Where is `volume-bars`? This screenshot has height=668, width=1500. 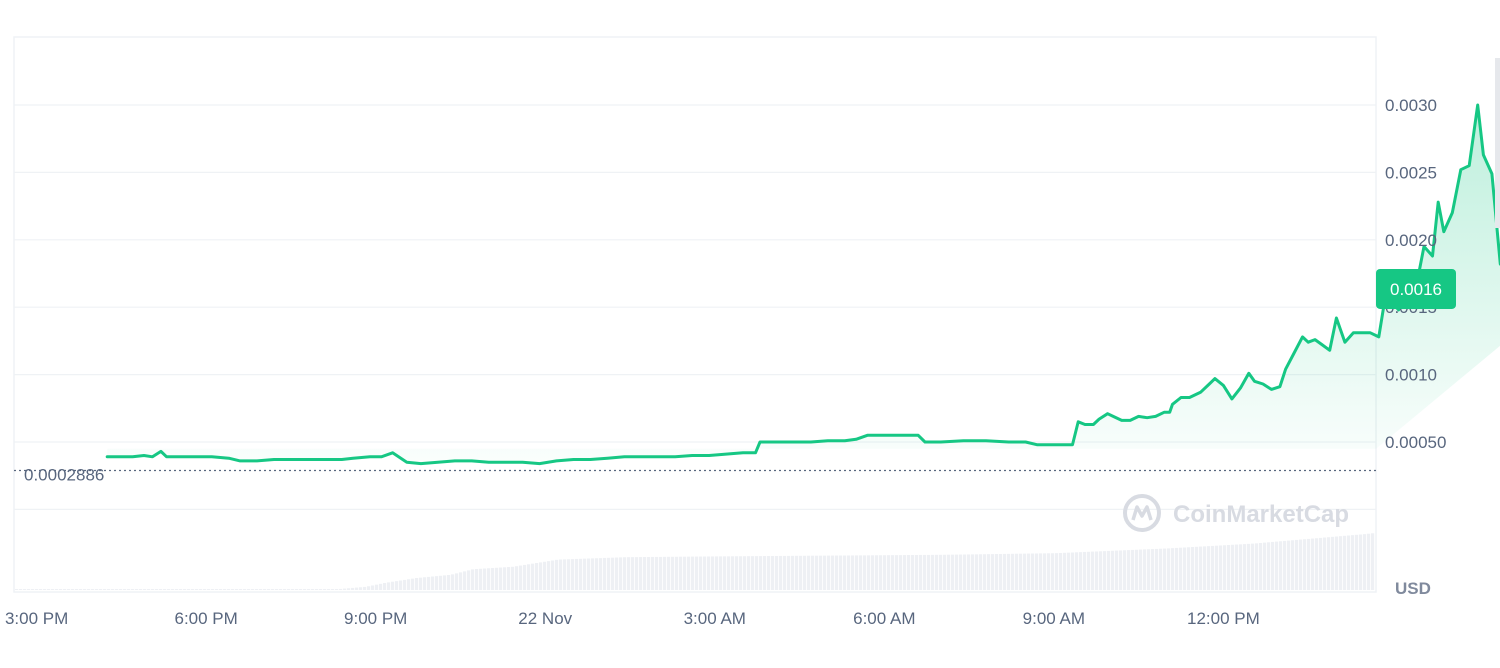
volume-bars is located at coordinates (695, 561).